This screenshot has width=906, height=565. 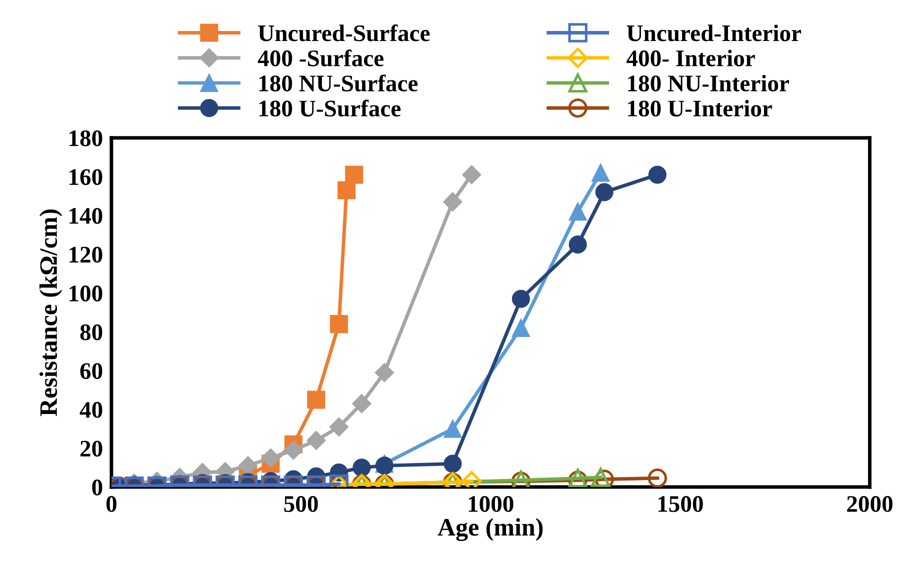 I want to click on y-tick-label: 160, so click(x=86, y=177).